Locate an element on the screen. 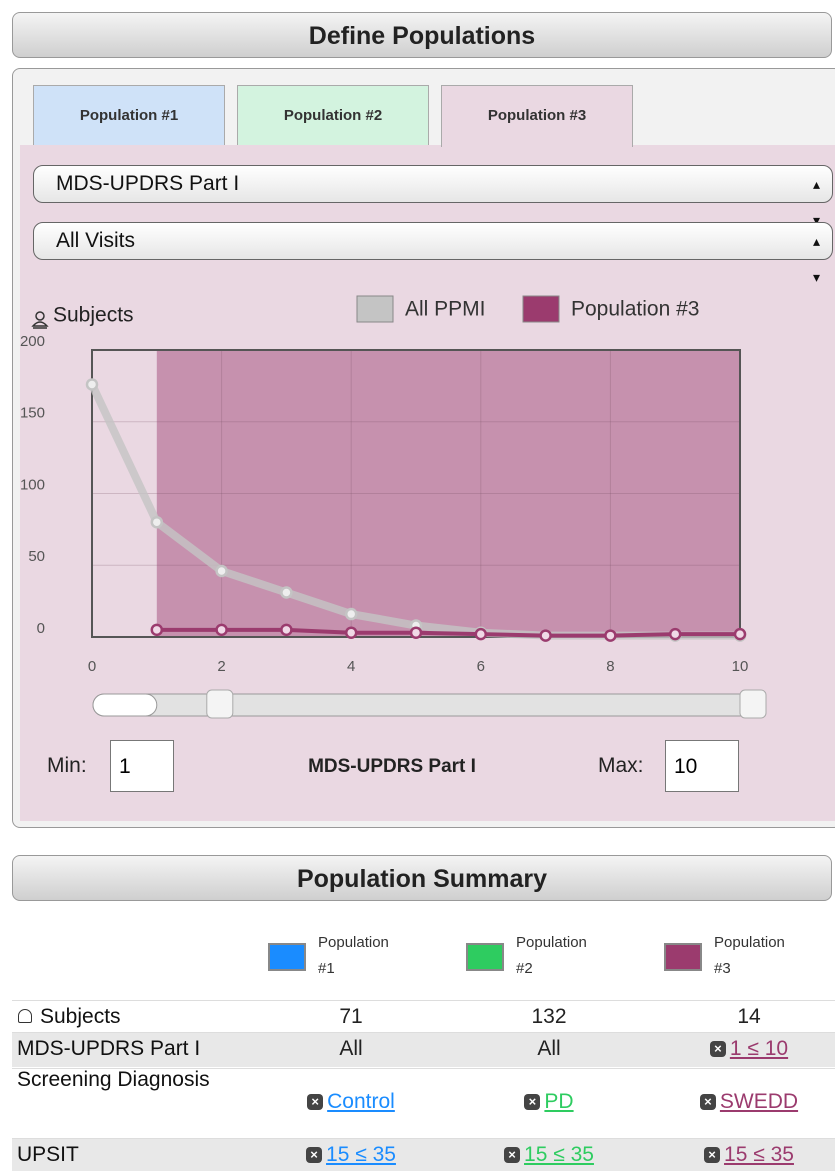  table-row: UPSIT × 15 ≤ 35 × 15 ≤ 35 × 15 ≤ 35 is located at coordinates (423, 1154).